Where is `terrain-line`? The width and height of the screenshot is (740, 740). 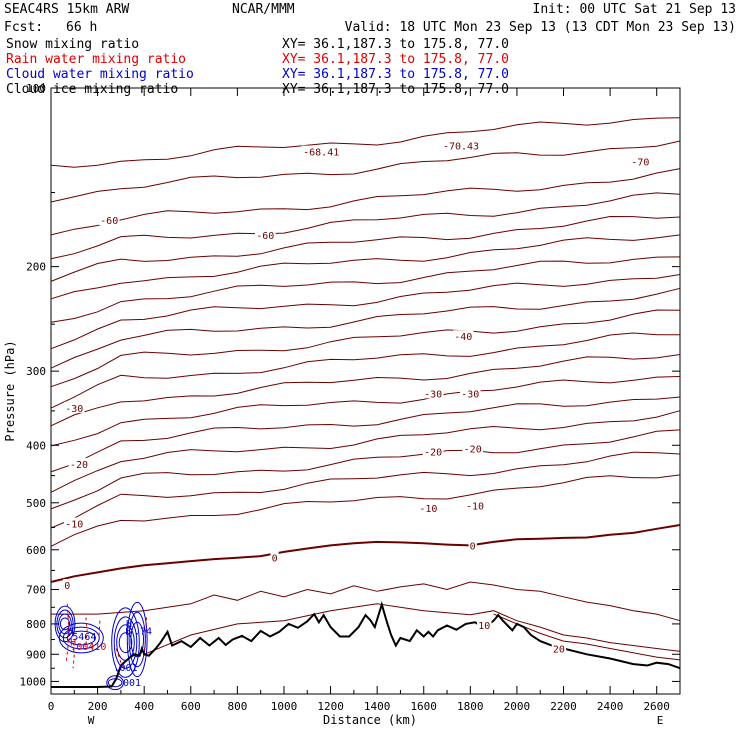
terrain-line is located at coordinates (366, 644).